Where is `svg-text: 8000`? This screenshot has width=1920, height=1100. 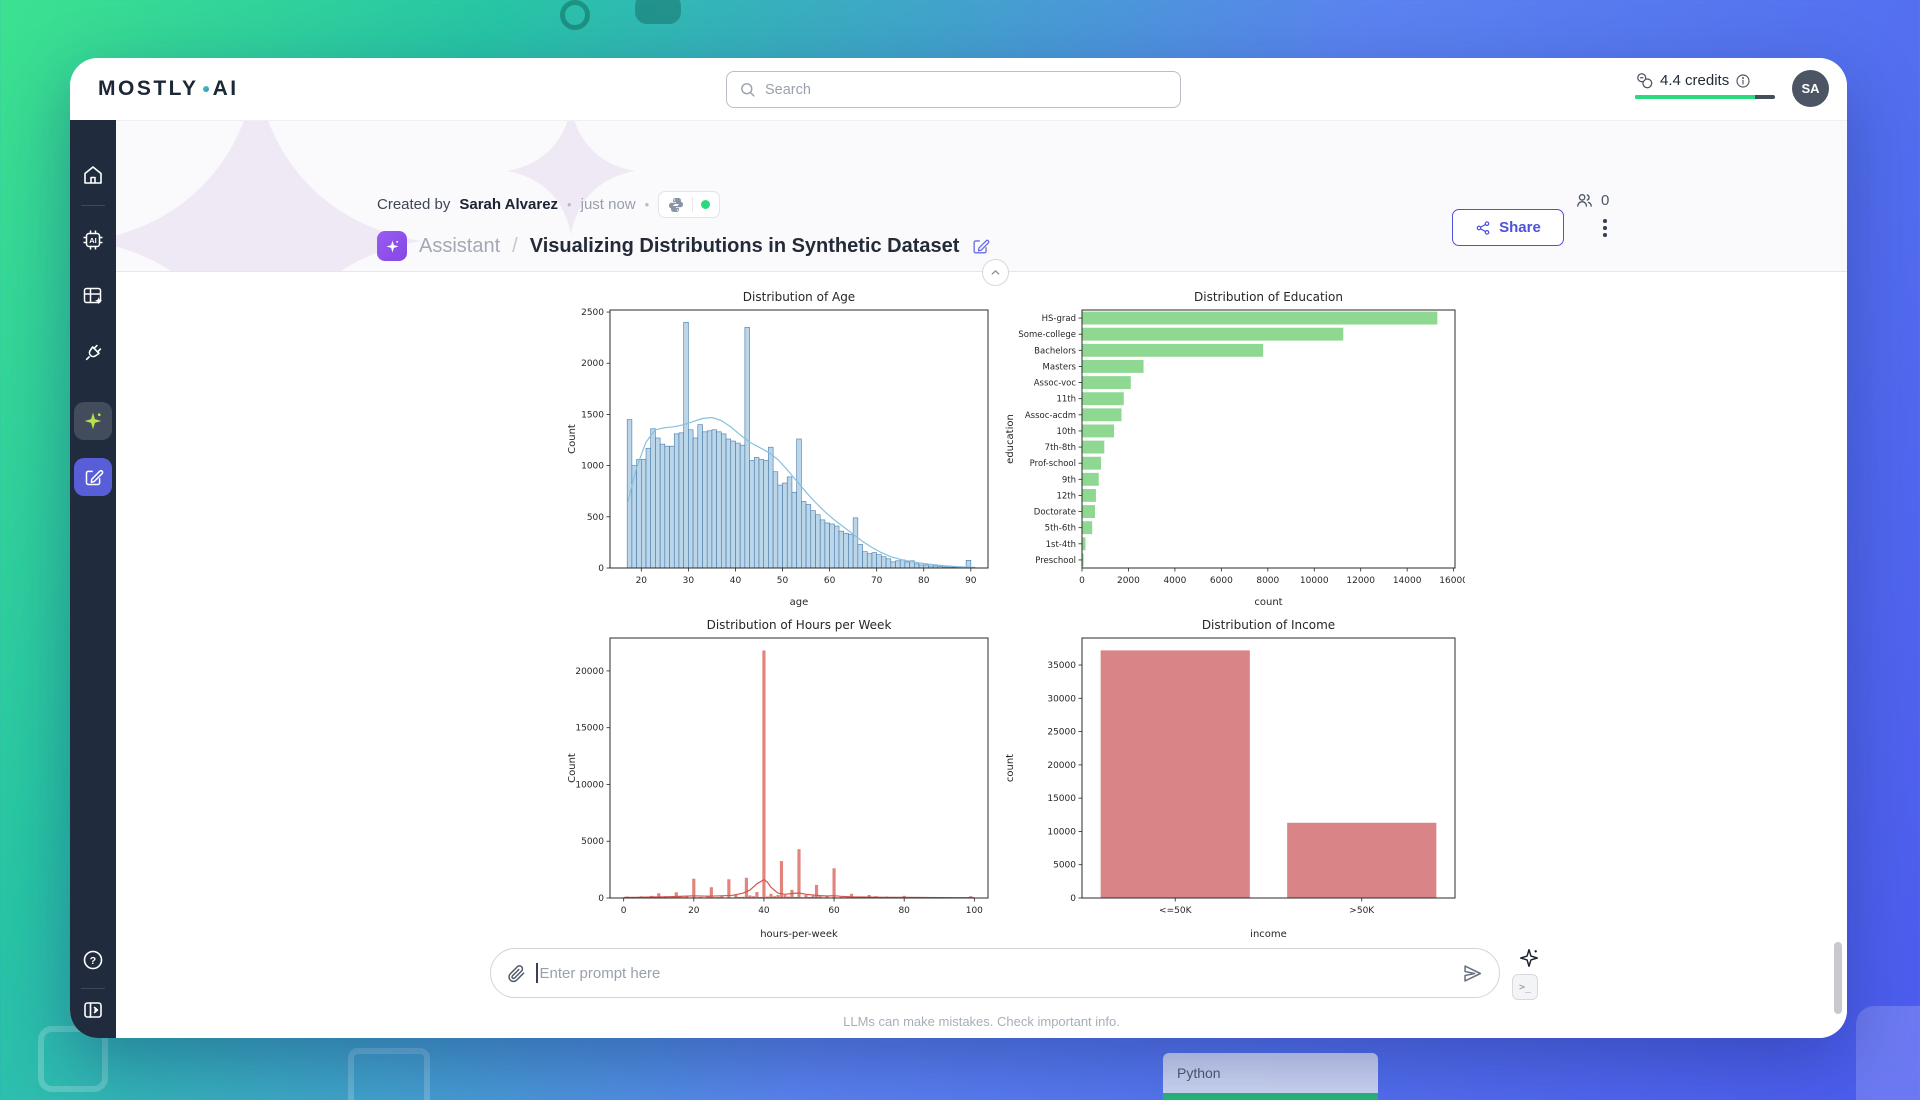
svg-text: 8000 is located at coordinates (1267, 581).